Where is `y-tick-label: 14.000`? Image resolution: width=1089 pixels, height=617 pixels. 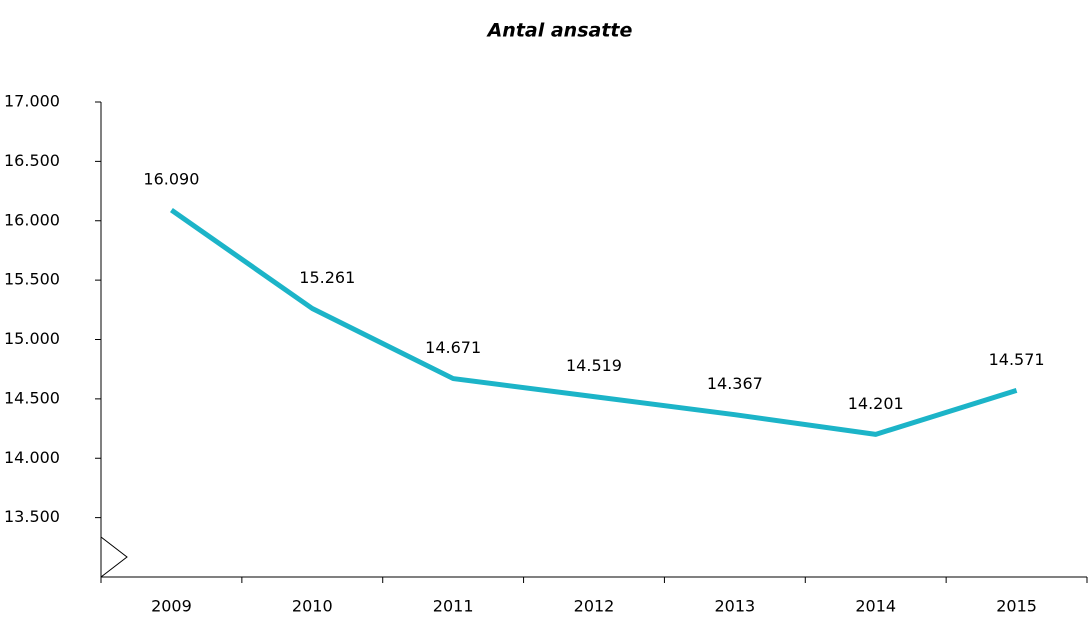
y-tick-label: 14.000 is located at coordinates (32, 457).